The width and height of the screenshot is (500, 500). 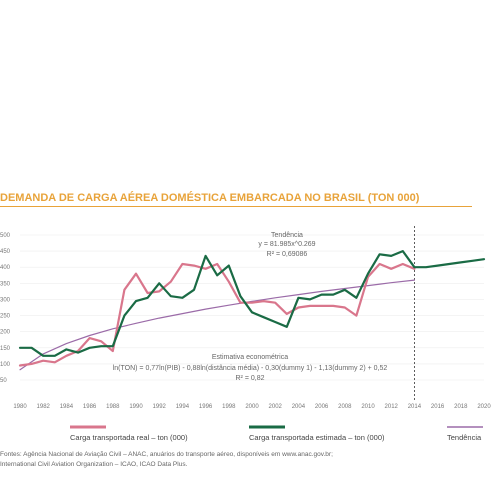 What do you see at coordinates (461, 407) in the screenshot?
I see `x-tick-label: 2018` at bounding box center [461, 407].